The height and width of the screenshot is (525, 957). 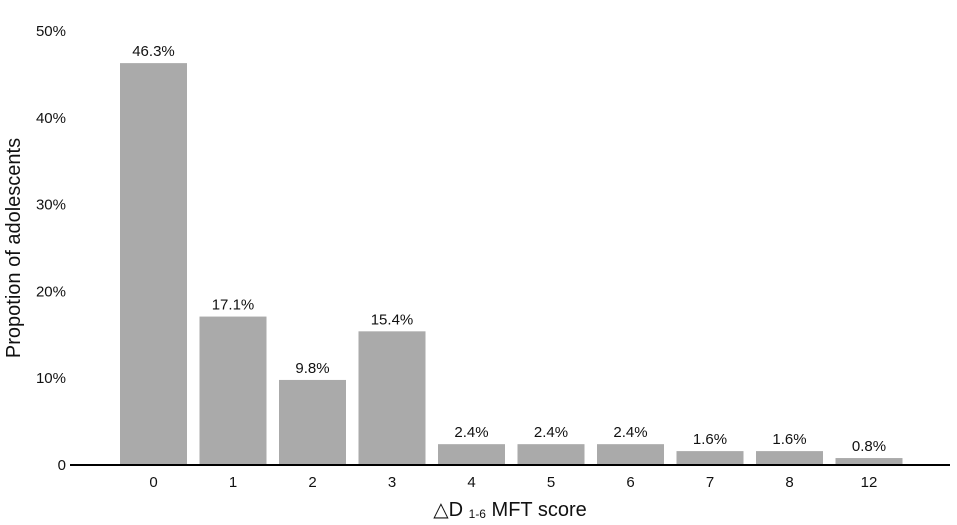 What do you see at coordinates (233, 305) in the screenshot?
I see `bar-value-label-1: 17.1%` at bounding box center [233, 305].